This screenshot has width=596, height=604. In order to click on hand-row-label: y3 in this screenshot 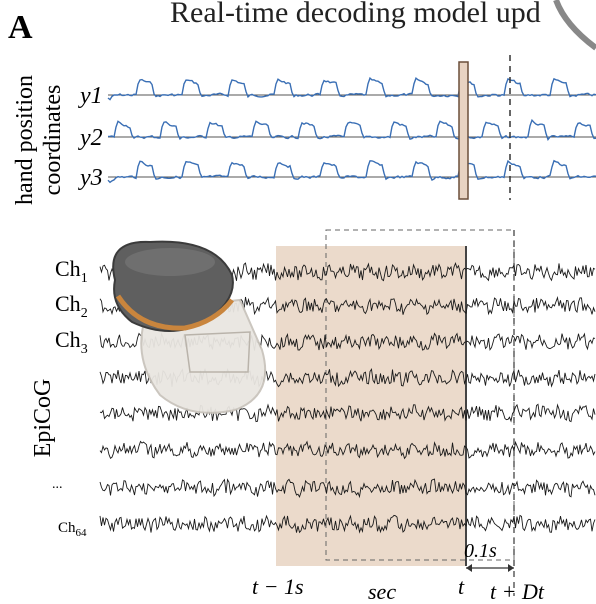, I will do `click(90, 178)`.